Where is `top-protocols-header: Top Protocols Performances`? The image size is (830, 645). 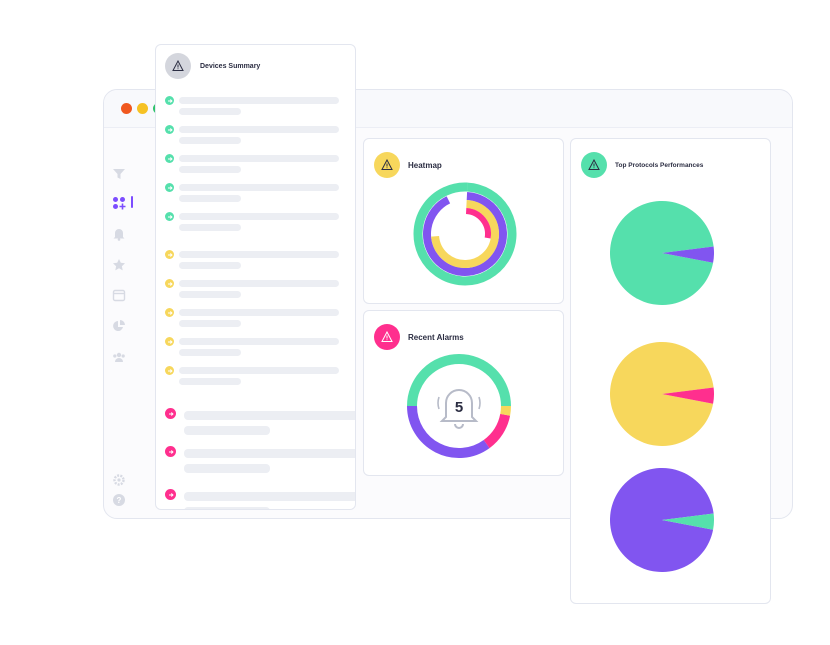
top-protocols-header: Top Protocols Performances is located at coordinates (642, 165).